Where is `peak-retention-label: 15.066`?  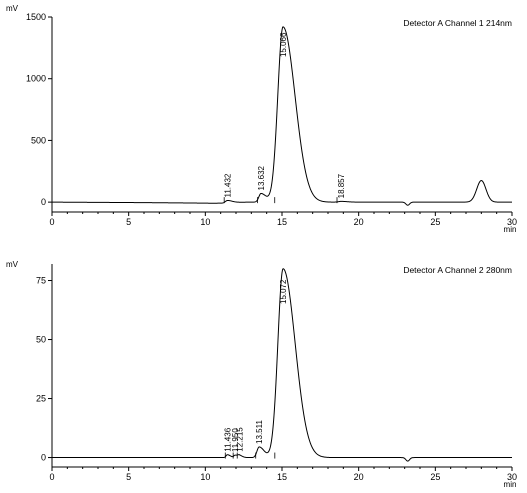 peak-retention-label: 15.066 is located at coordinates (283, 44).